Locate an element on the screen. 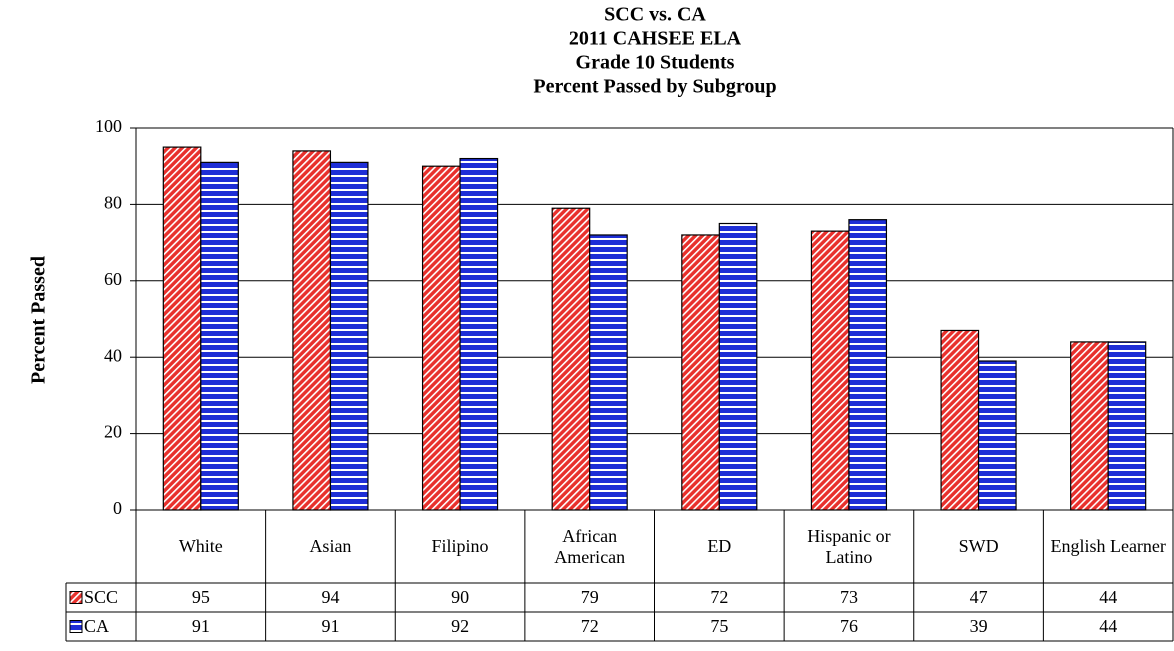 Image resolution: width=1174 pixels, height=651 pixels. y-tick-label: 100 is located at coordinates (108, 126).